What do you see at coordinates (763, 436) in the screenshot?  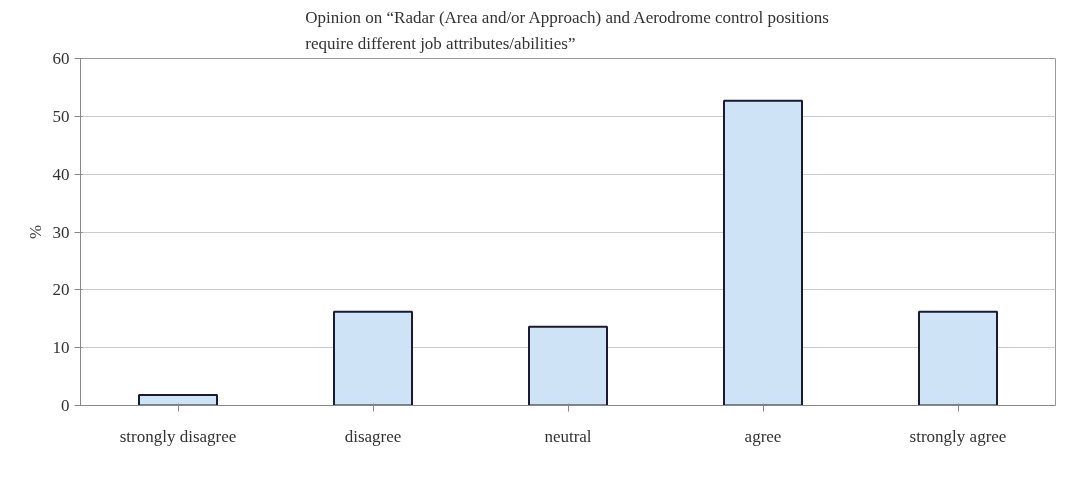 I see `x-tick-label: agree` at bounding box center [763, 436].